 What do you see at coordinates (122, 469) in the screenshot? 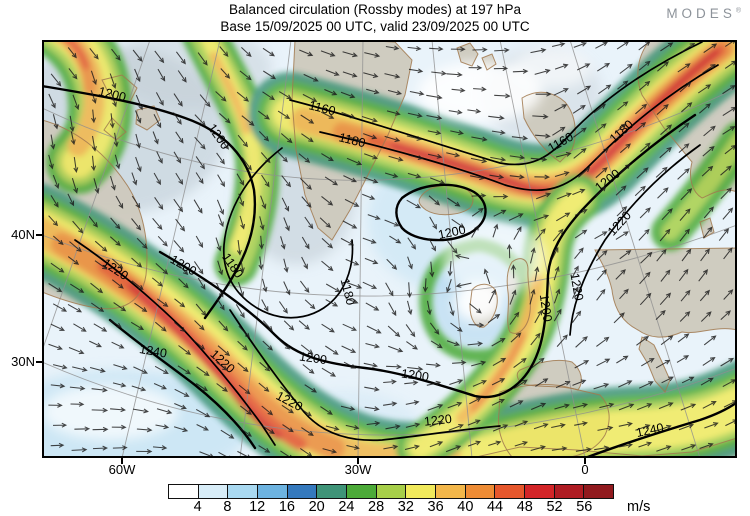
I see `x-axis-label-60w: 60W` at bounding box center [122, 469].